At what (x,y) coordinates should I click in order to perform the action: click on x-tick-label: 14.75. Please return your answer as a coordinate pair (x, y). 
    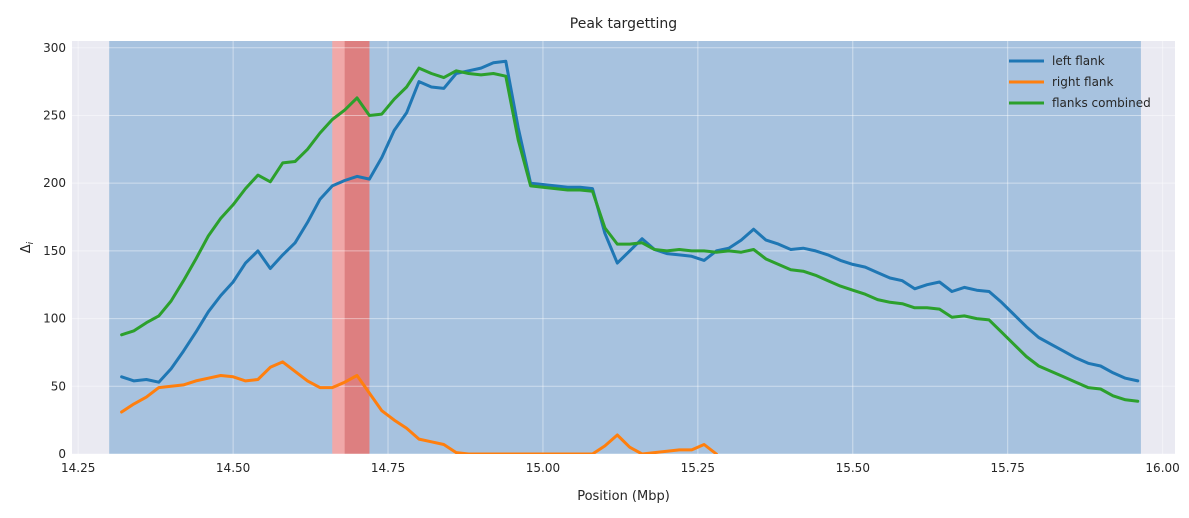
    Looking at the image, I should click on (388, 468).